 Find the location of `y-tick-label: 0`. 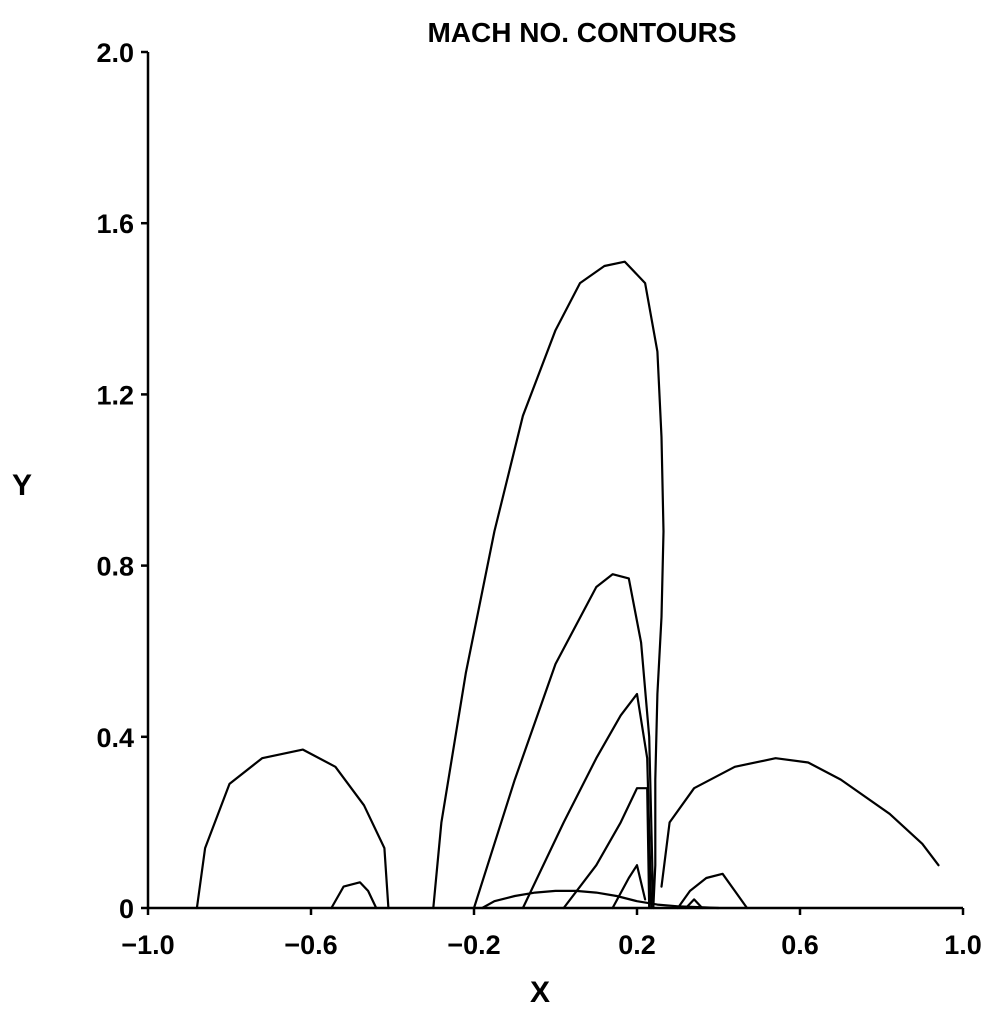

y-tick-label: 0 is located at coordinates (126, 909).